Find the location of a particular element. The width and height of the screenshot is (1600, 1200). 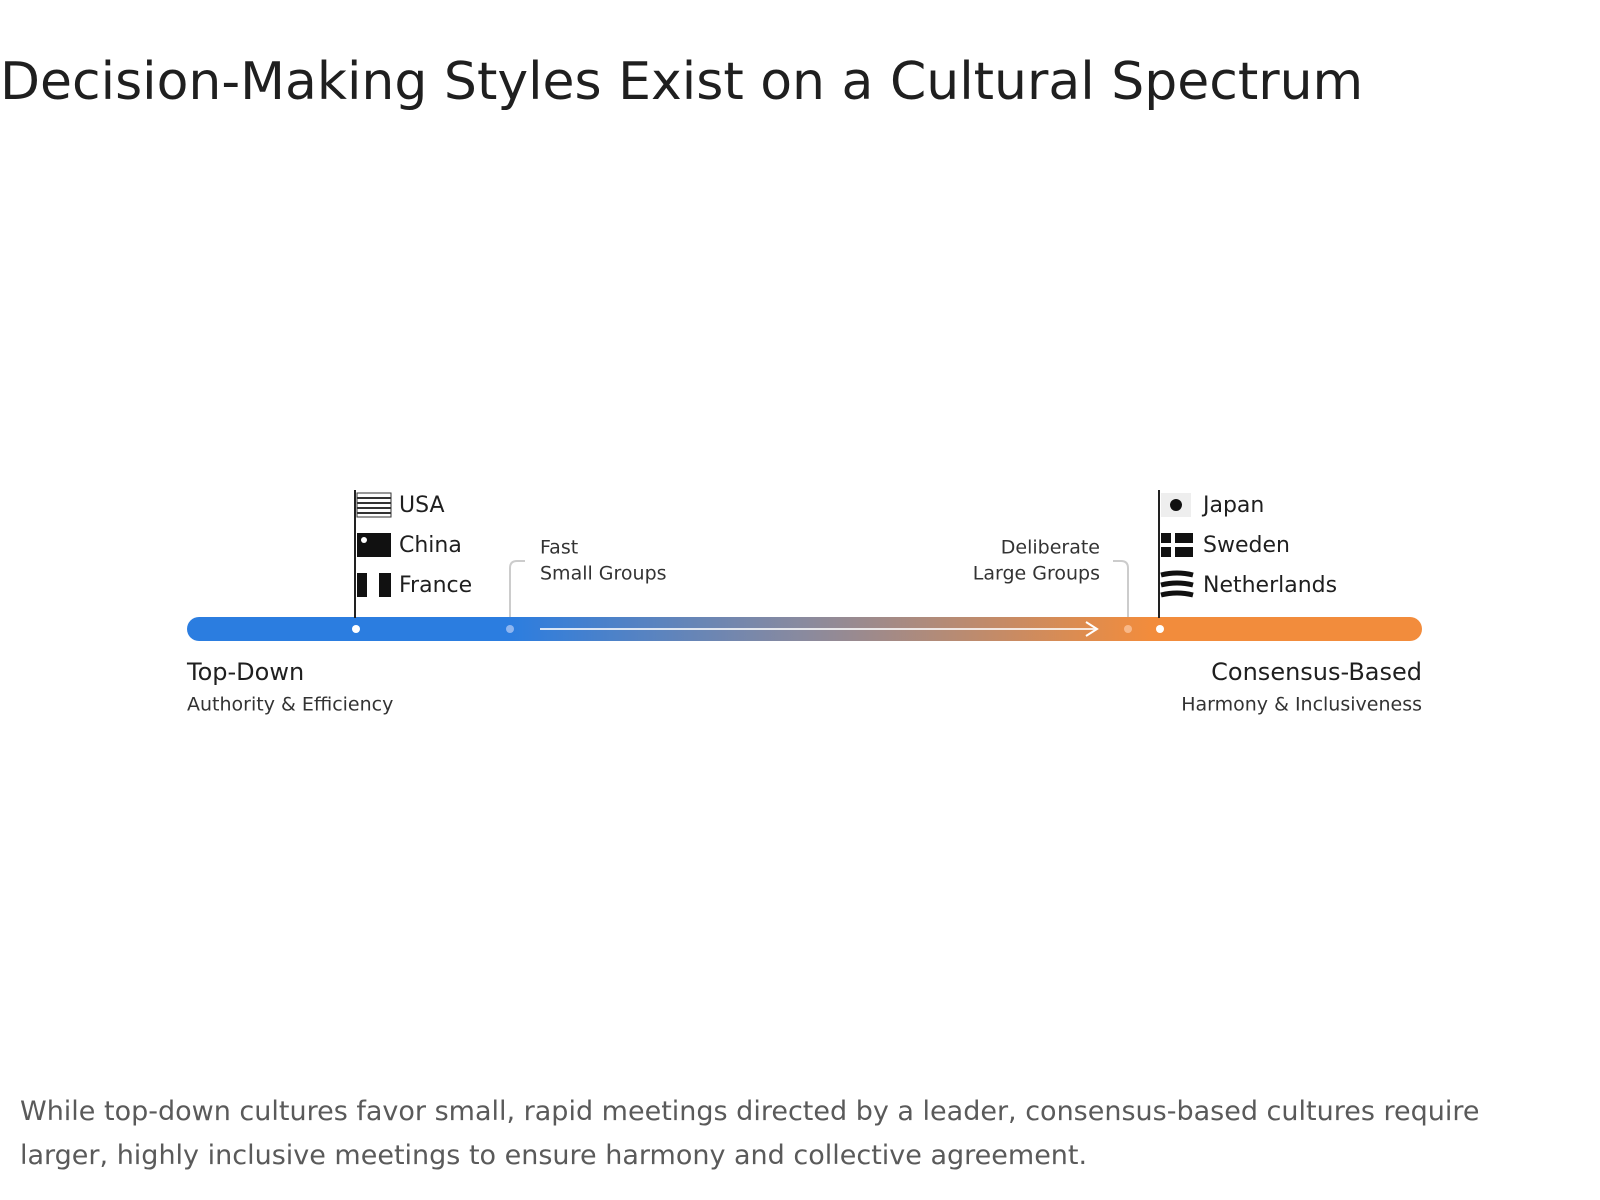

country-label: France is located at coordinates (435, 585).